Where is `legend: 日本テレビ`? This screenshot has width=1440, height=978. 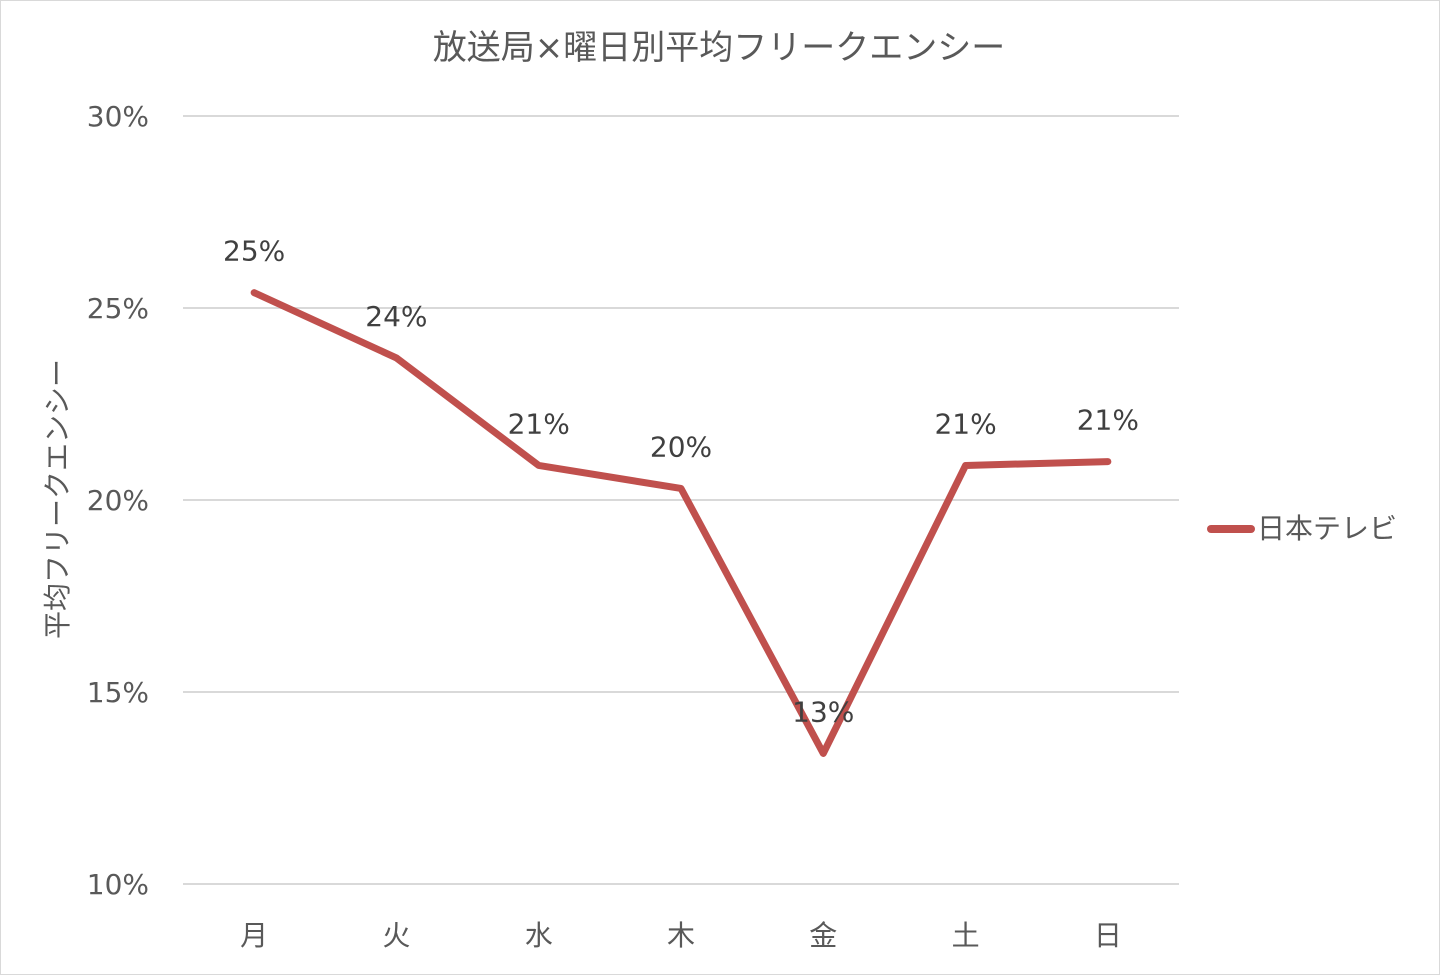
legend: 日本テレビ is located at coordinates (1302, 528).